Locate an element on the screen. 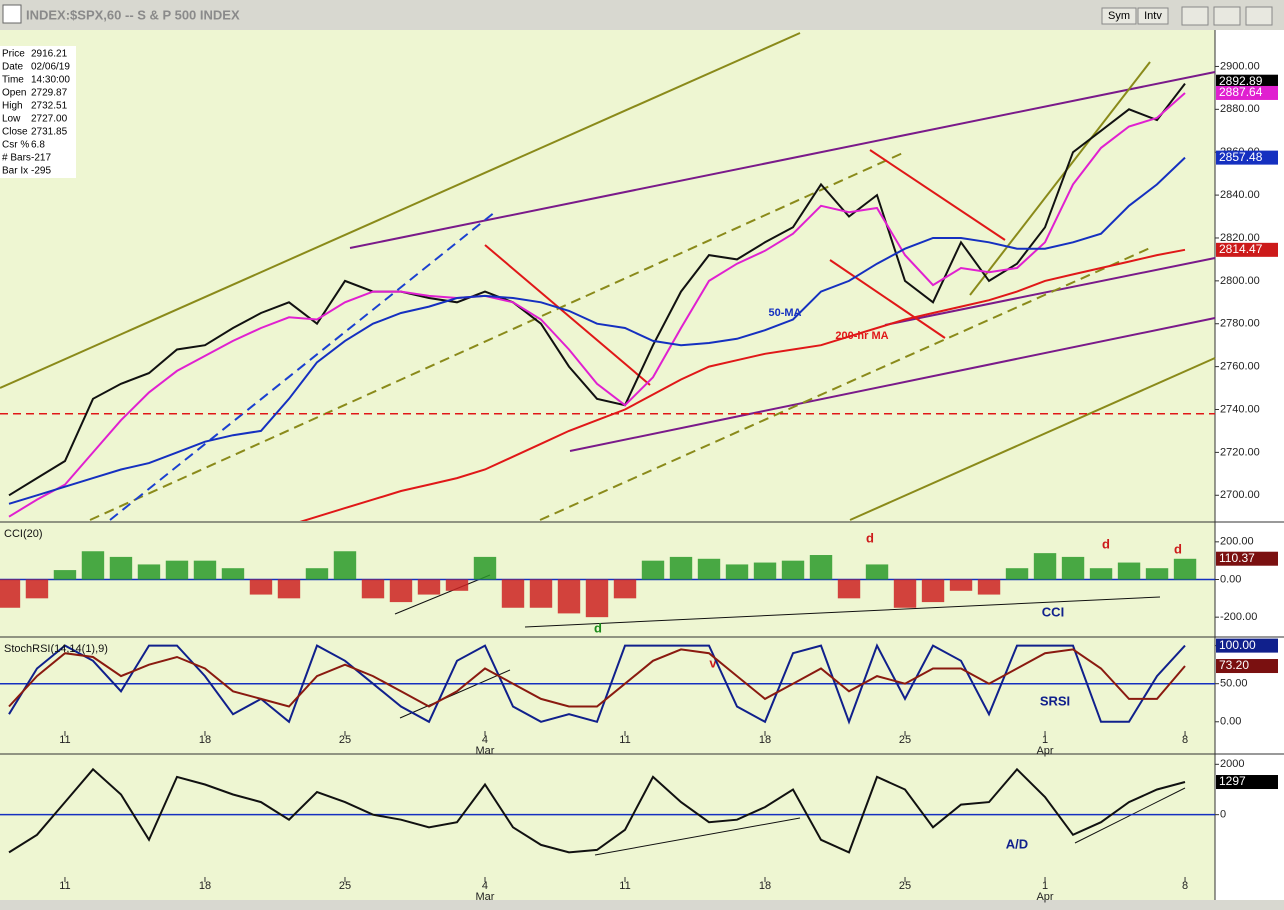 The image size is (1284, 910). series-label: 200-hr MA is located at coordinates (861, 336).